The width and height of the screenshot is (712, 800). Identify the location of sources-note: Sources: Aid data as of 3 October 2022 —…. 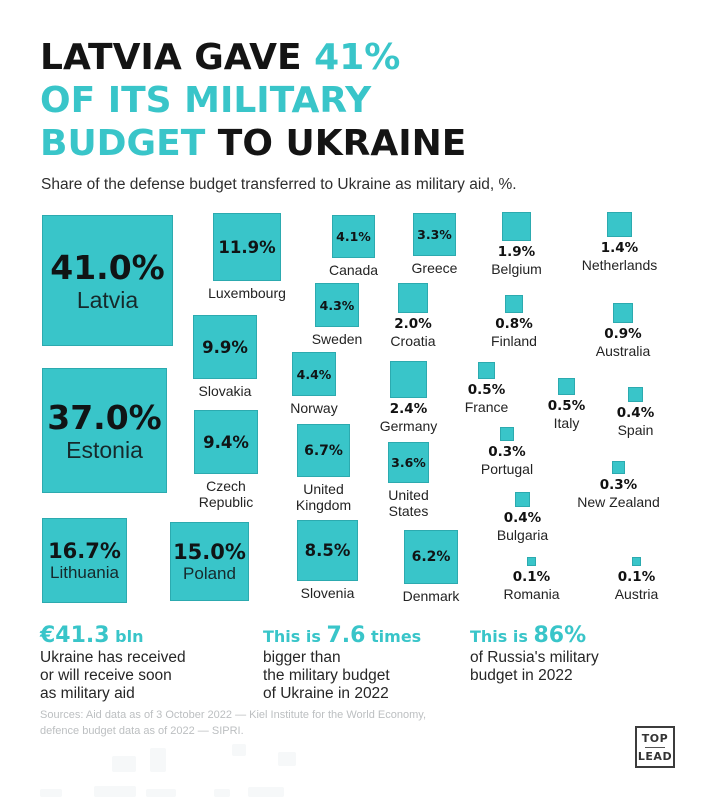
(233, 724).